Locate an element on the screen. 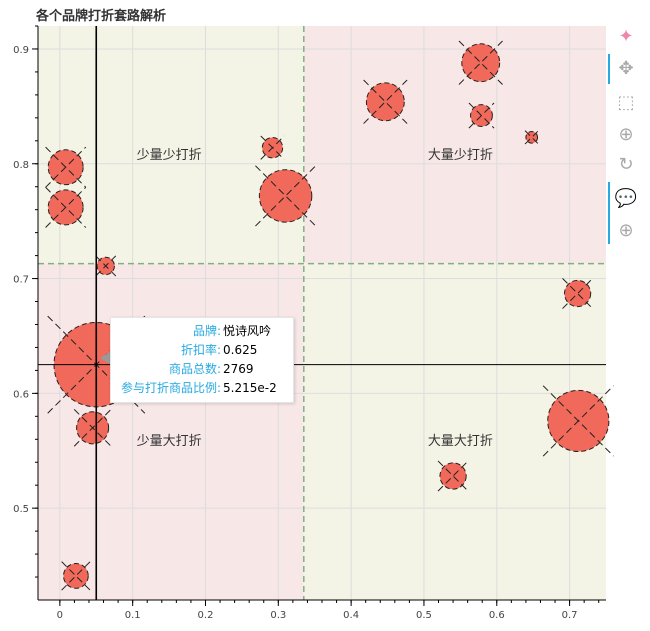  tooltip-row-brand: 品牌: 悦诗风吟 is located at coordinates (202, 331).